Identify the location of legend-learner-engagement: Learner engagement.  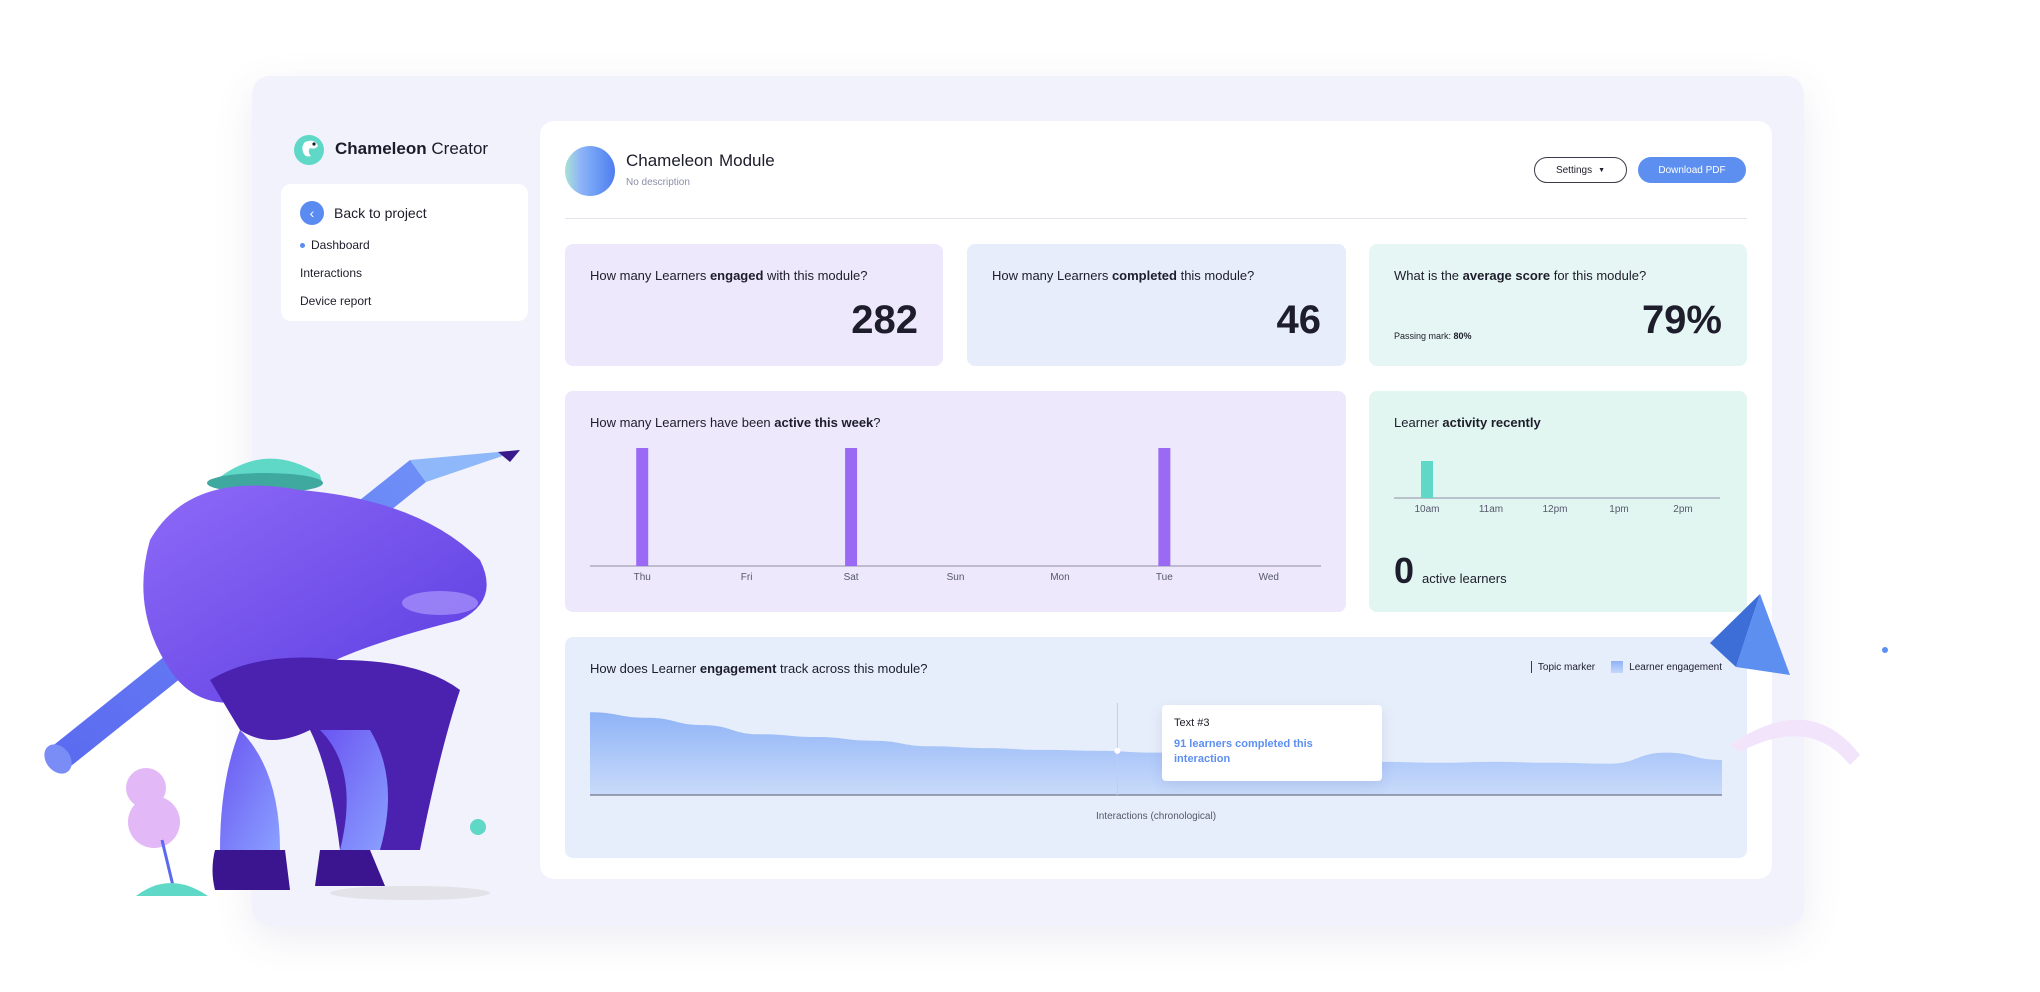
(1666, 667).